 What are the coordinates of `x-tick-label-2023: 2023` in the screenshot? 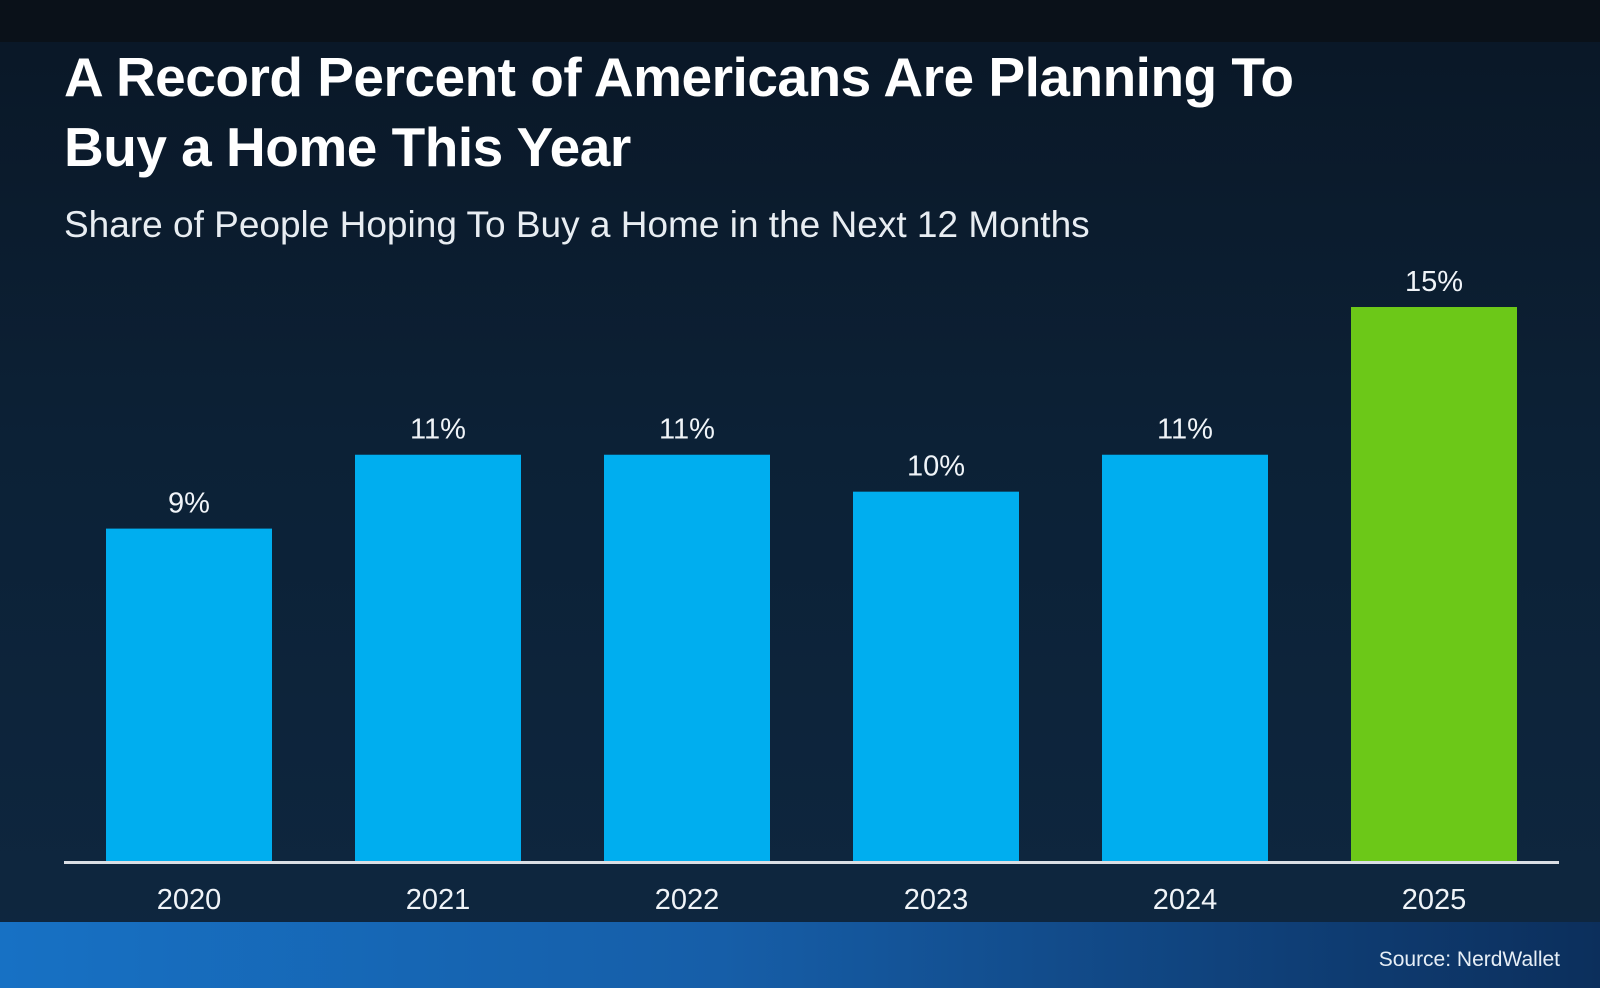 It's located at (936, 900).